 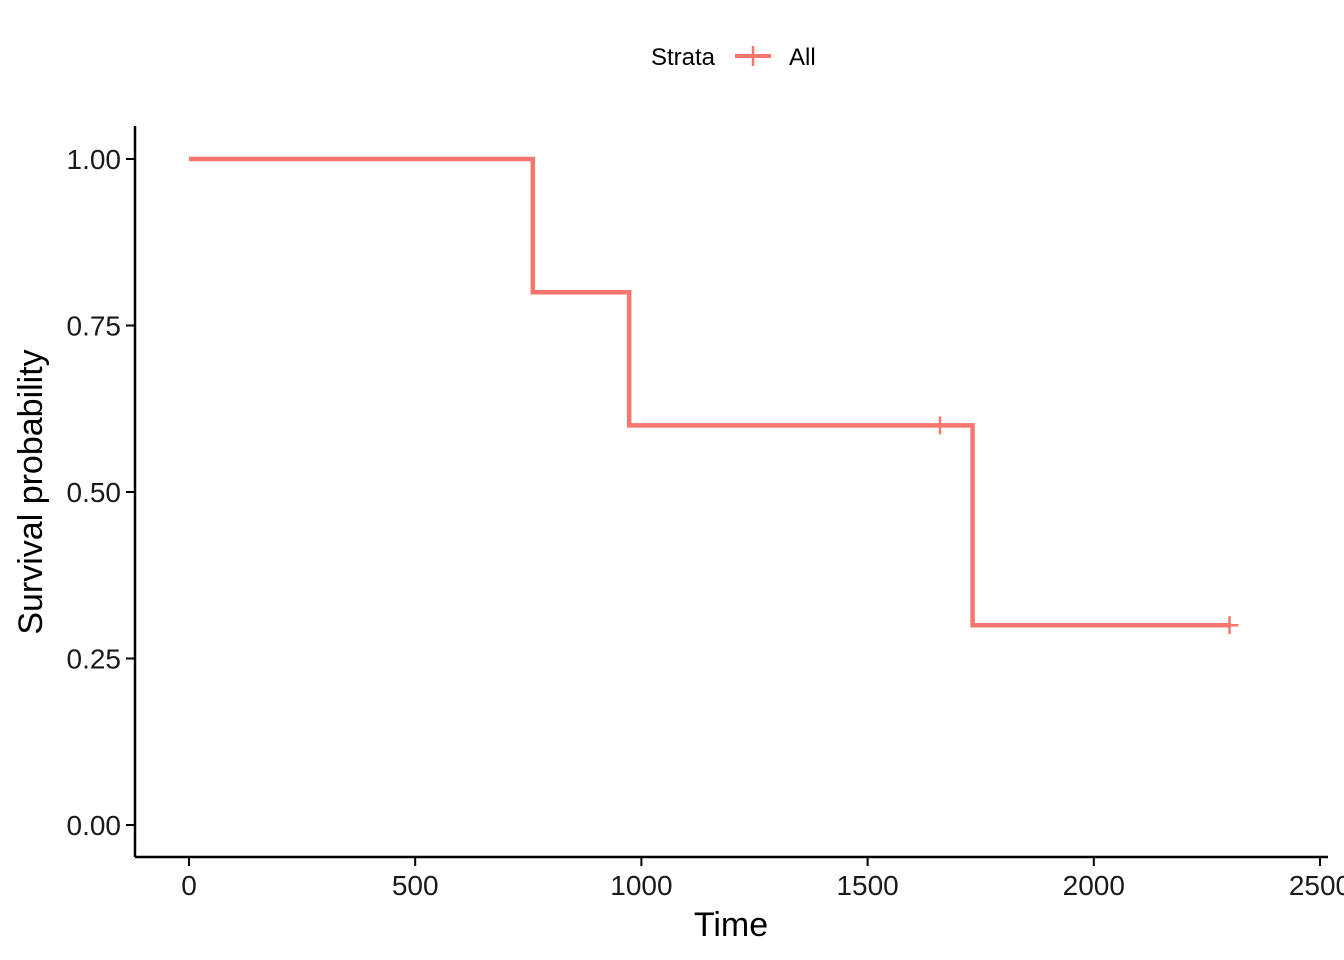 I want to click on y-ticks: 0.00 0.25 0.50 0.75 1.00, so click(x=101, y=492).